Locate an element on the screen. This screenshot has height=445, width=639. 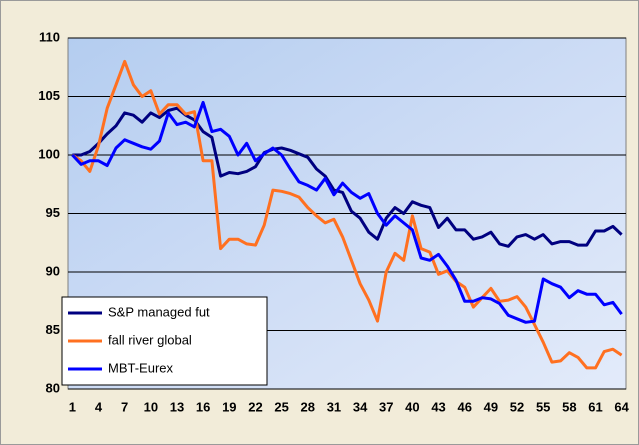
x-tick-label: 16 is located at coordinates (203, 406).